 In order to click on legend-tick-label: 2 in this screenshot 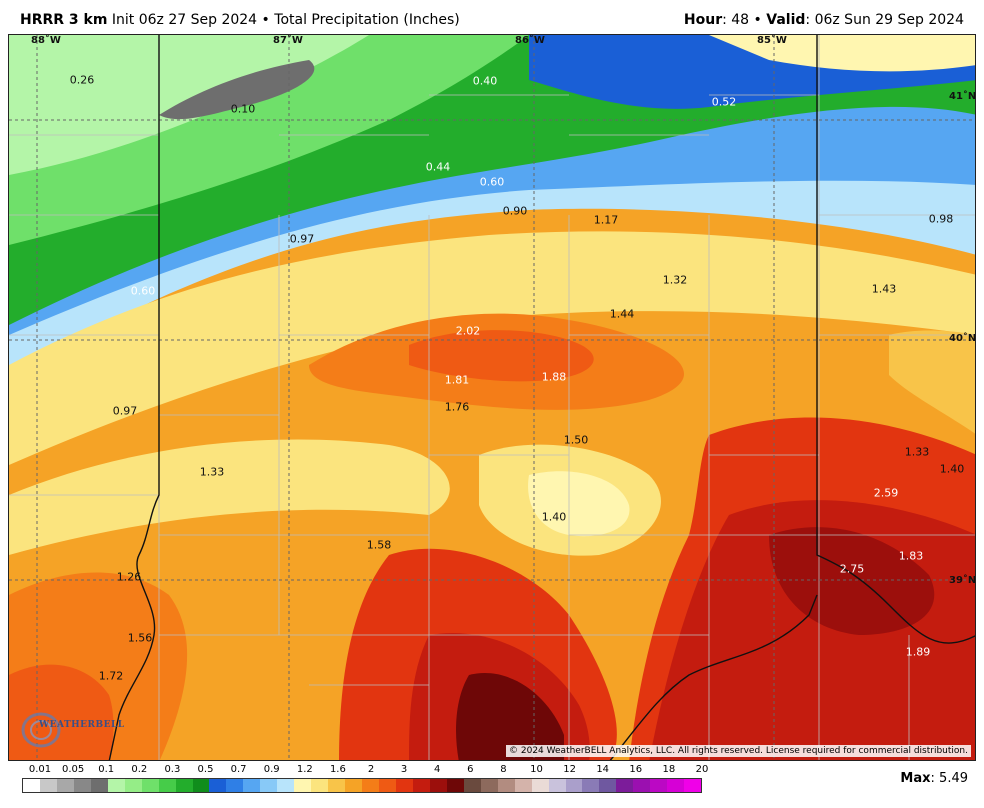, I will do `click(371, 769)`.